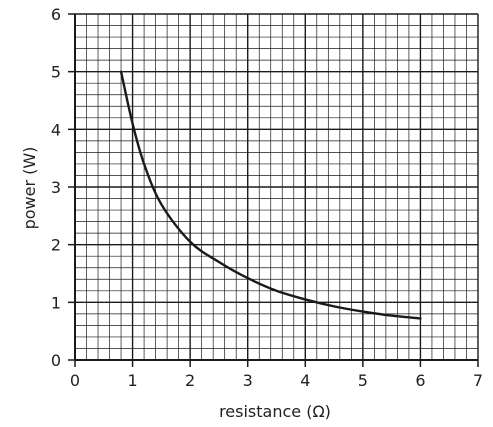 This screenshot has height=427, width=493. What do you see at coordinates (56, 245) in the screenshot?
I see `y-tick-label: 2` at bounding box center [56, 245].